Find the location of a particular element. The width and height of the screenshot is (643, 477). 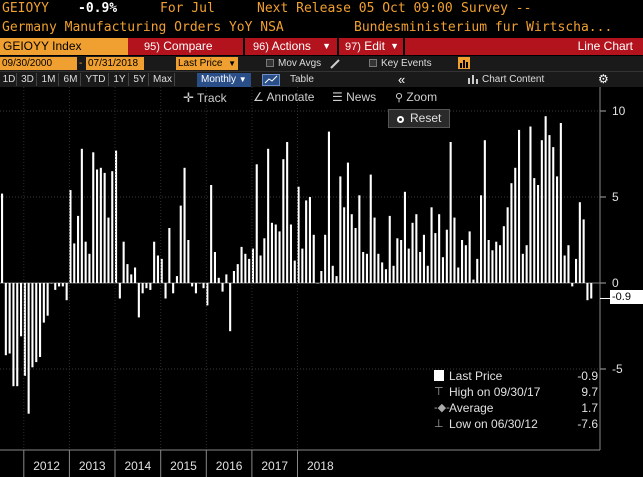

range-button-1m: 1M is located at coordinates (49, 79).